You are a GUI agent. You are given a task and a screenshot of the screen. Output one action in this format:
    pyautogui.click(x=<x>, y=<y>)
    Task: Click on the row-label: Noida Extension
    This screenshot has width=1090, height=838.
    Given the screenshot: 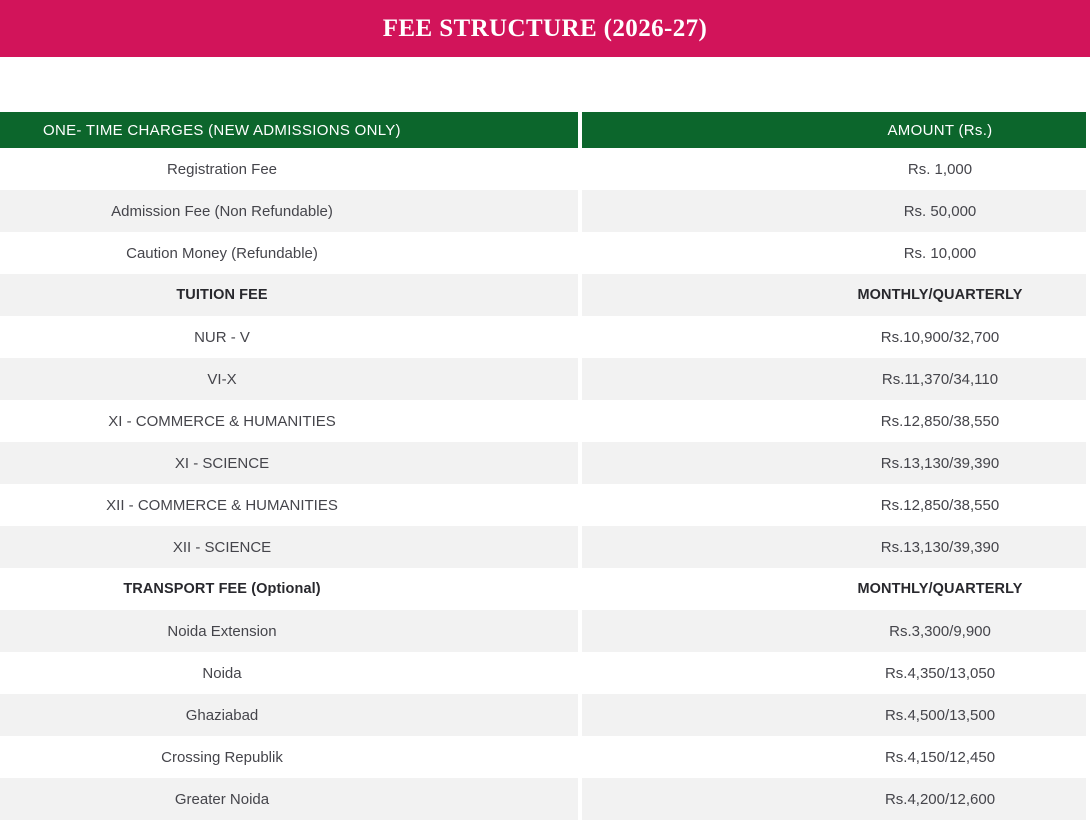 What is the action you would take?
    pyautogui.click(x=289, y=631)
    